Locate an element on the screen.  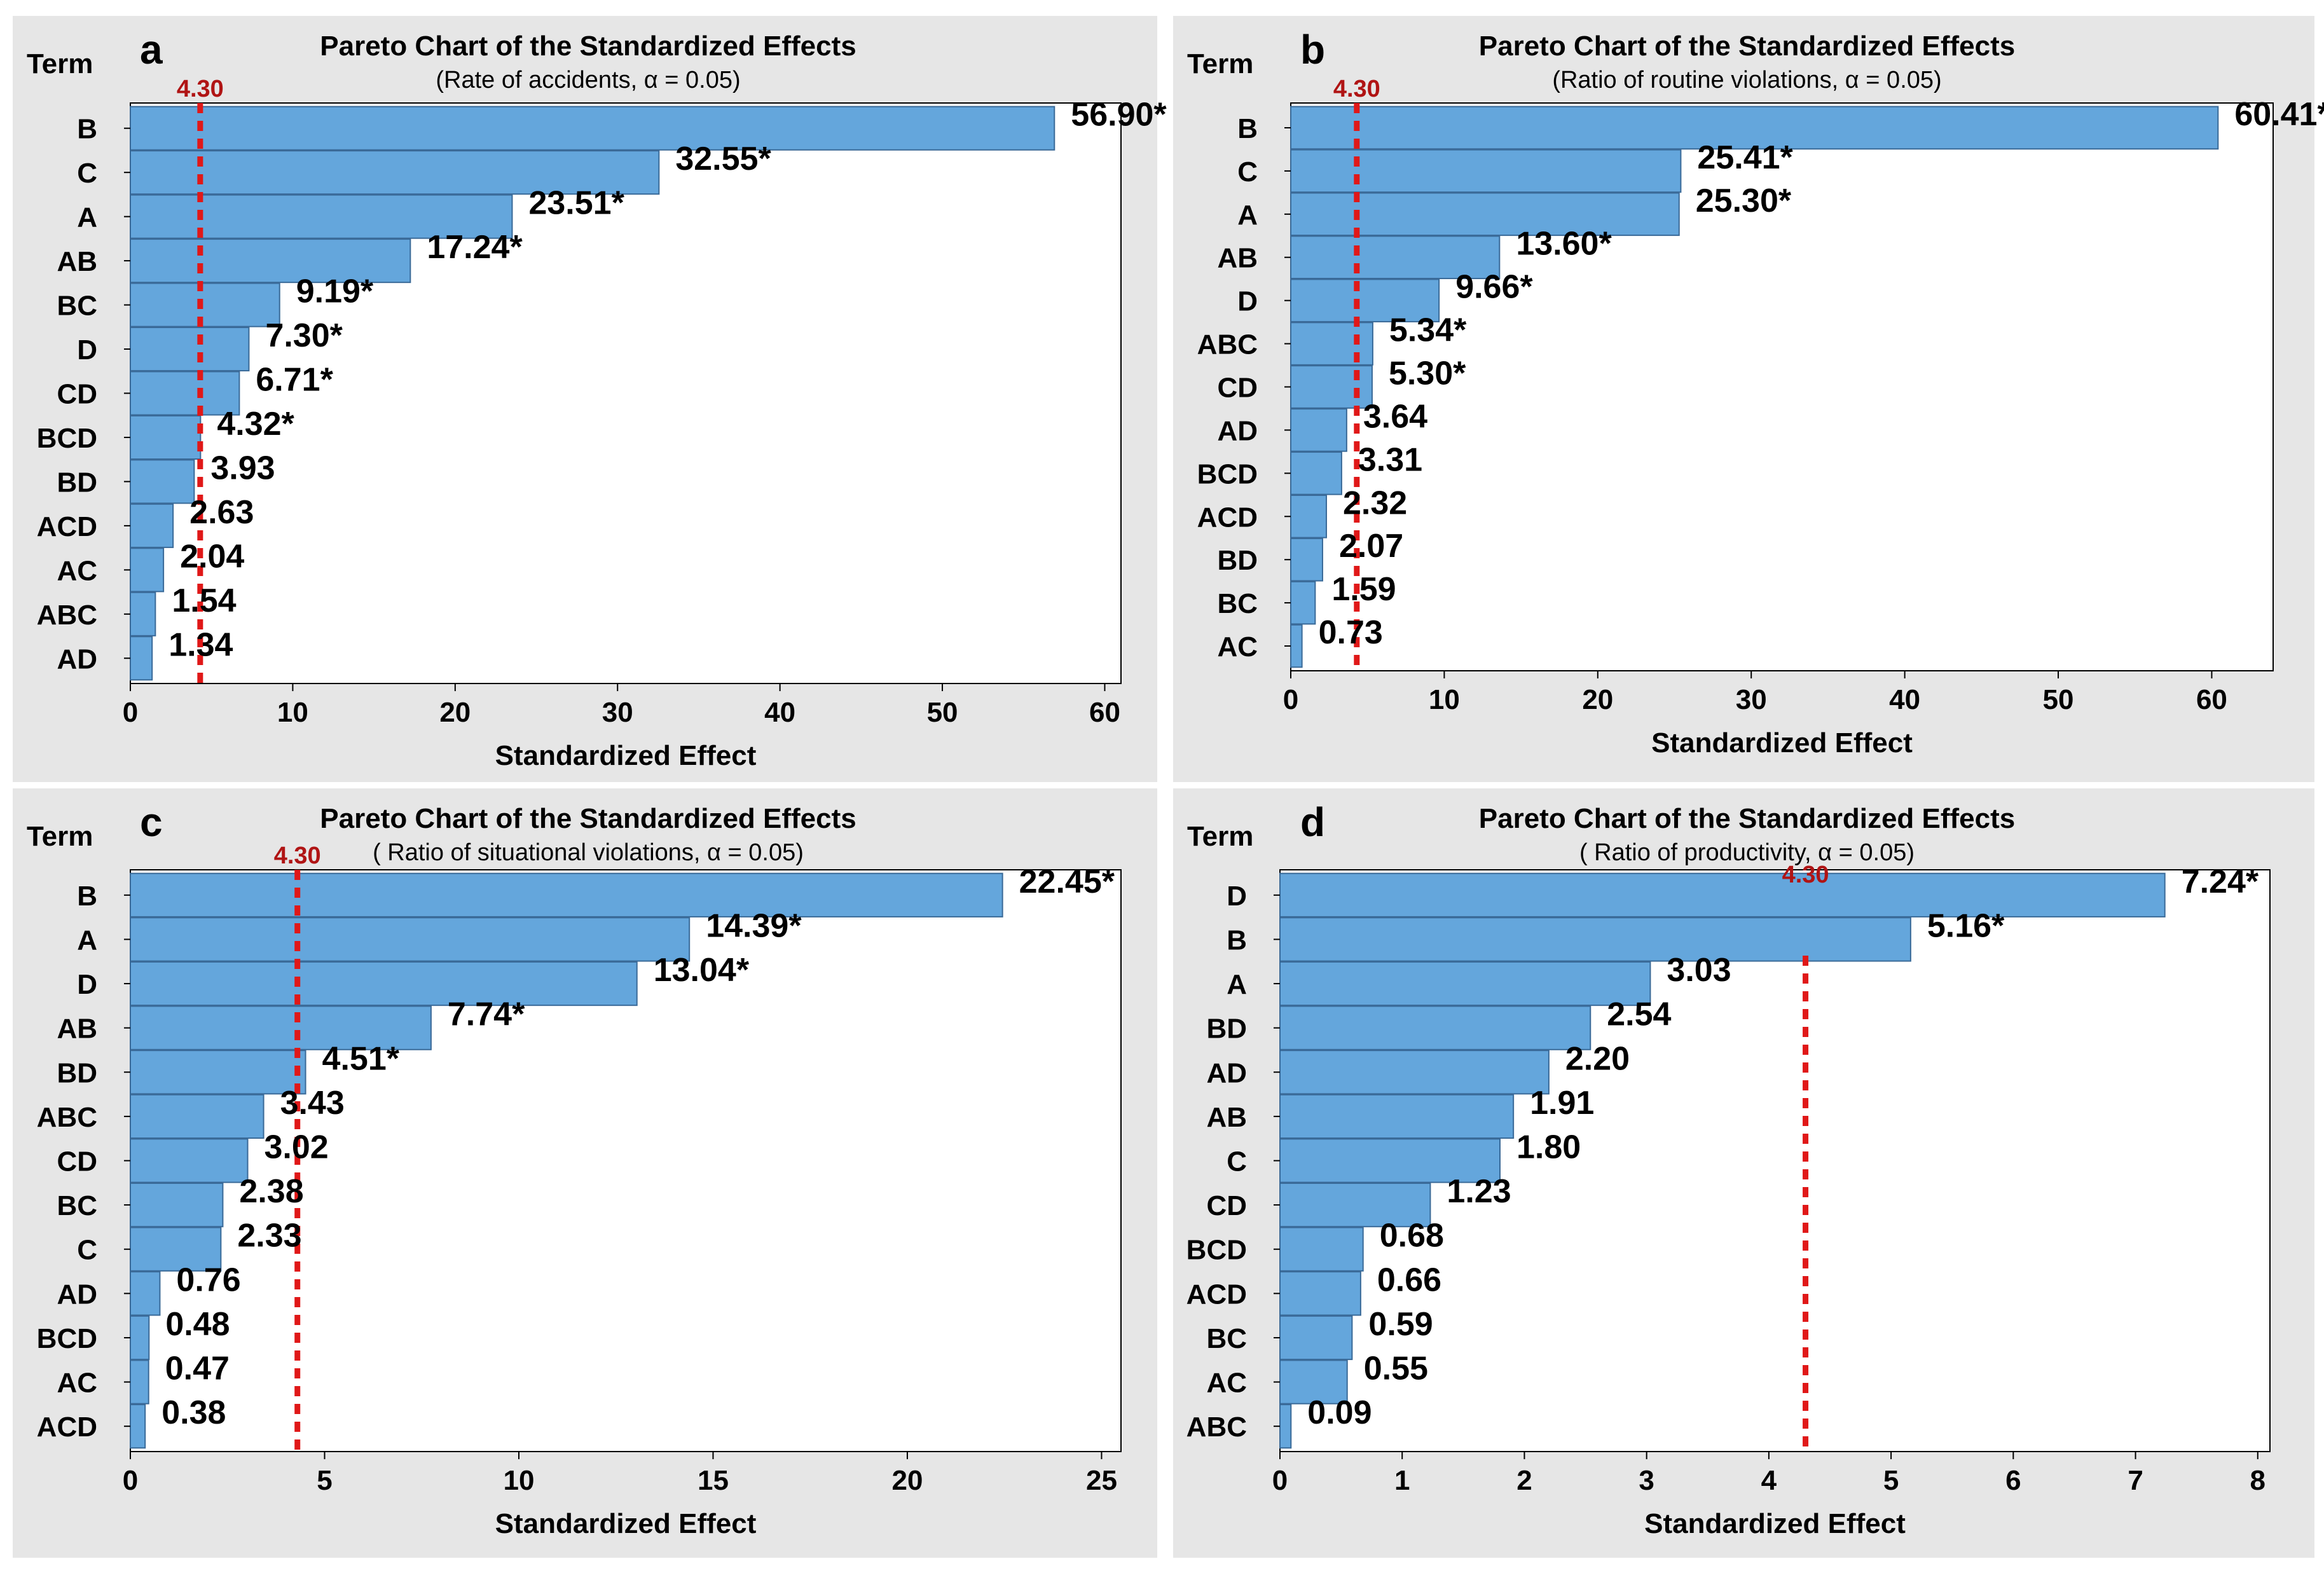
term-axis-label: Term is located at coordinates (60, 837).